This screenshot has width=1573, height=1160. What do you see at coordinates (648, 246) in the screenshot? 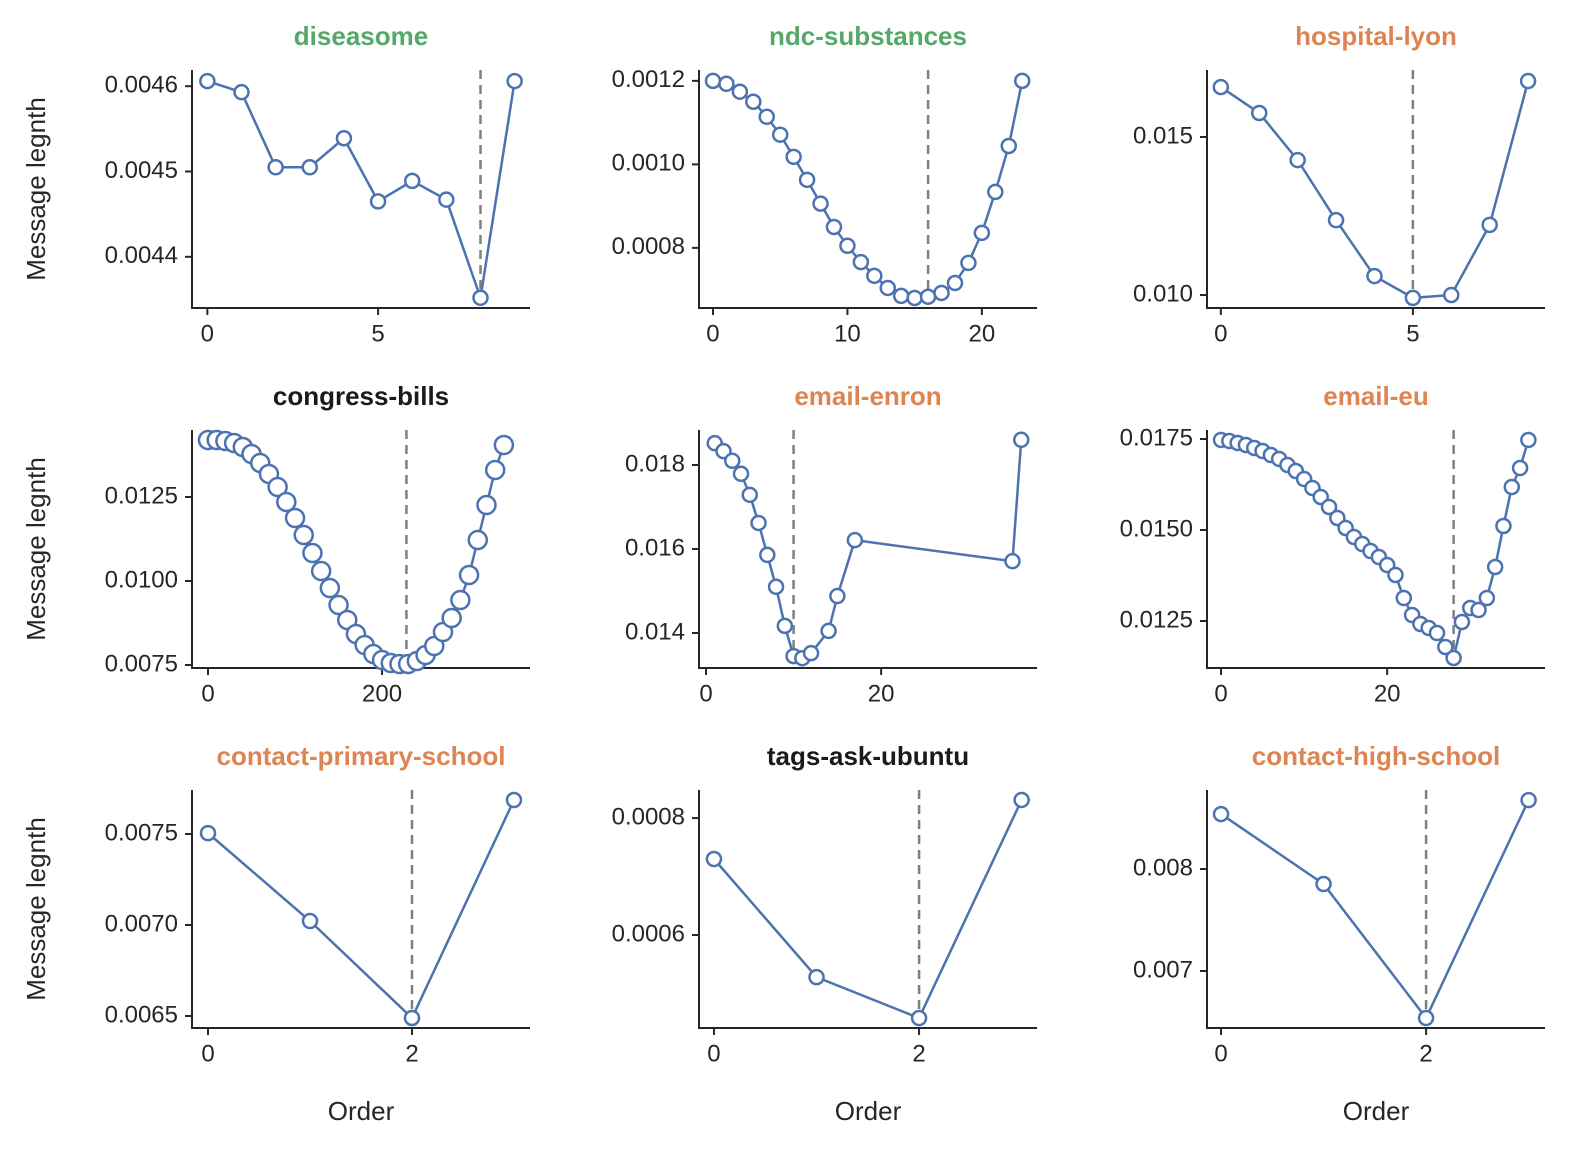
I see `y-tick-label: 0.0008` at bounding box center [648, 246].